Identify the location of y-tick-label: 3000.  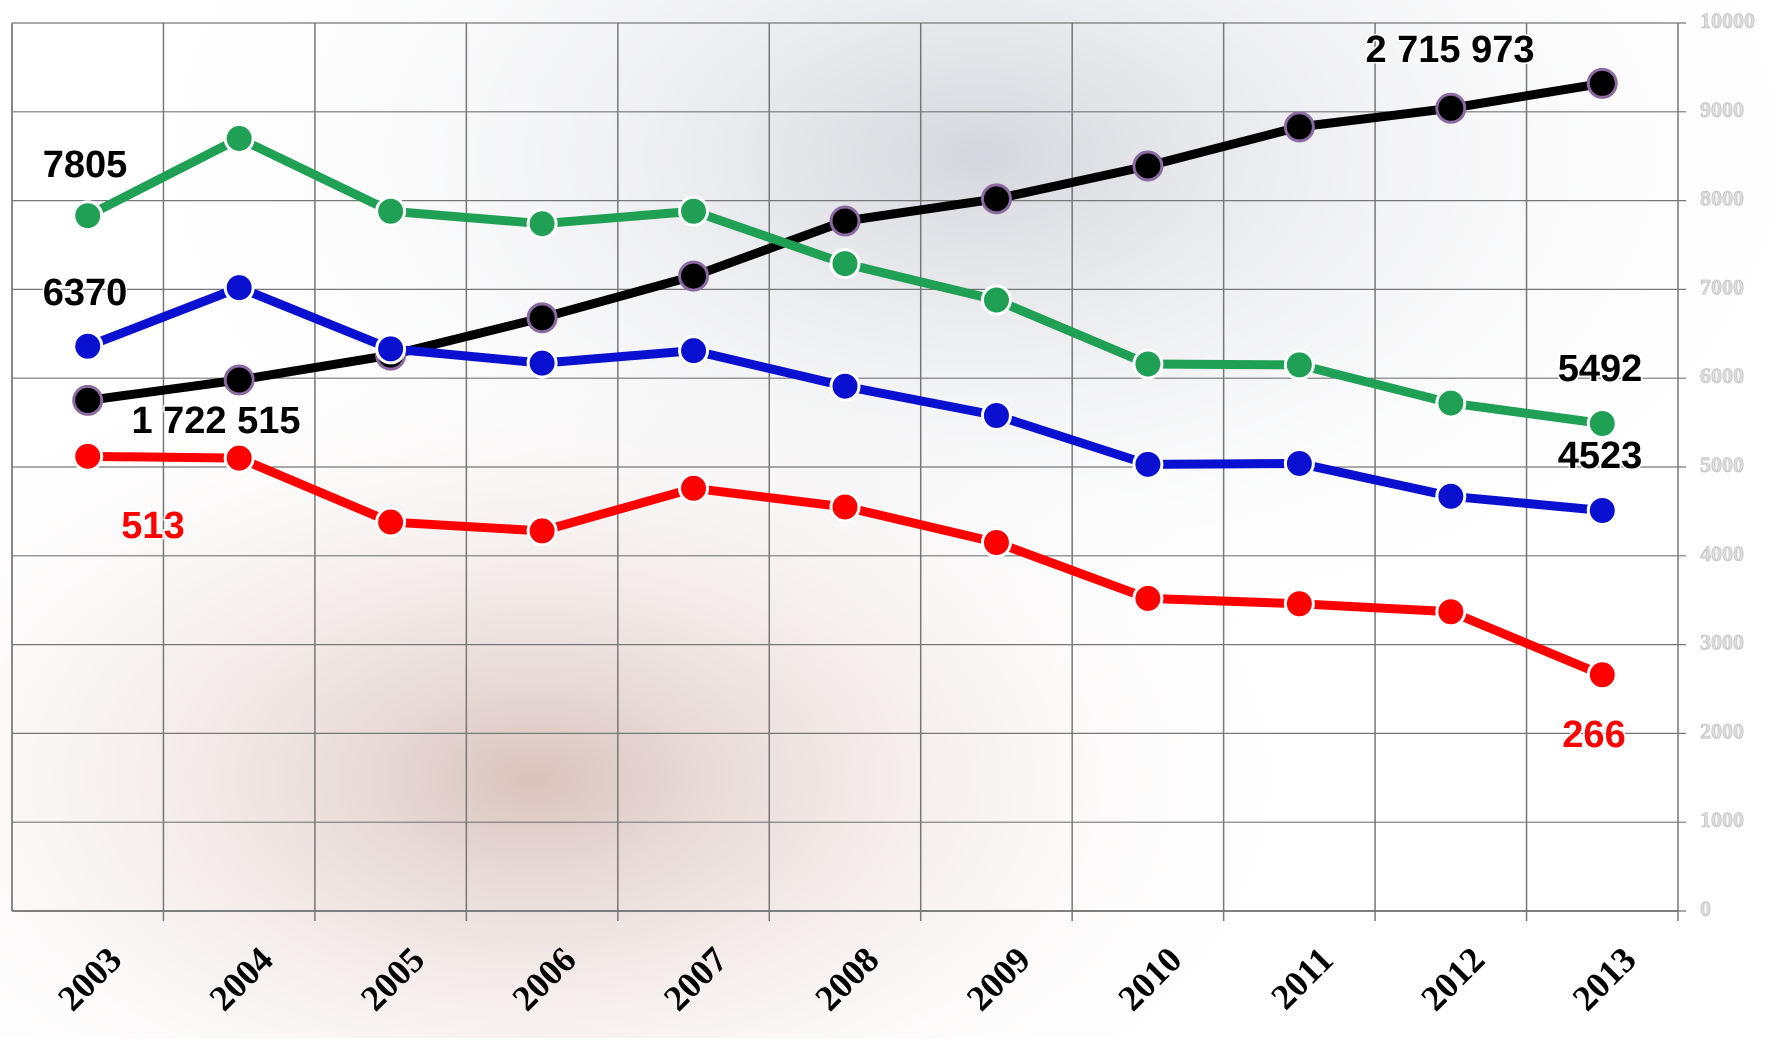
(1722, 642).